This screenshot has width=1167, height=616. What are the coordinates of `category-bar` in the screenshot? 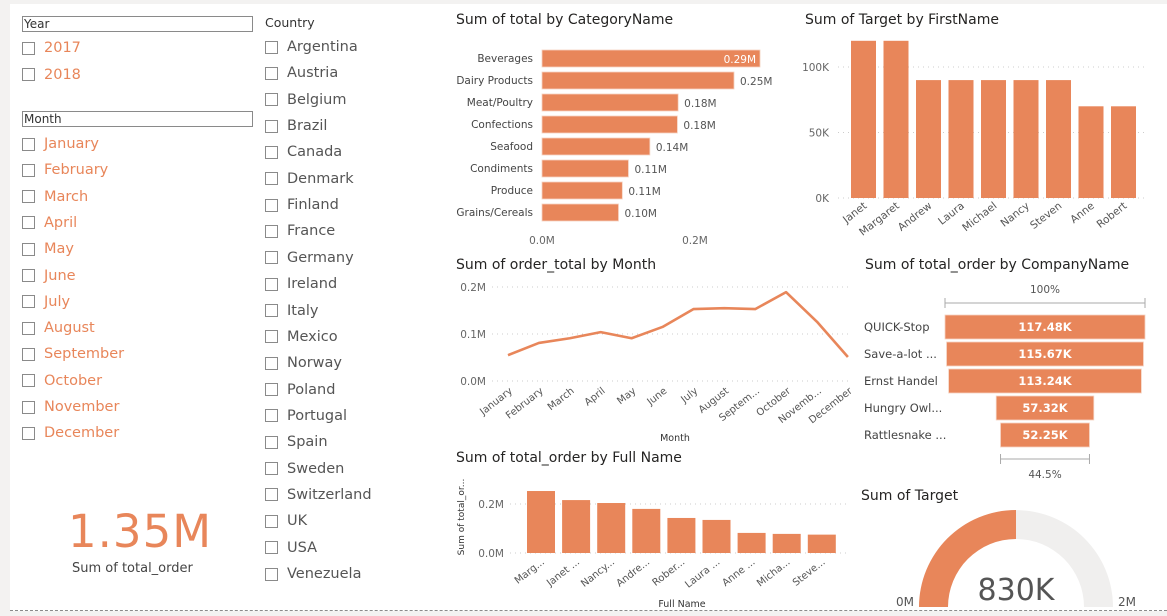 It's located at (638, 80).